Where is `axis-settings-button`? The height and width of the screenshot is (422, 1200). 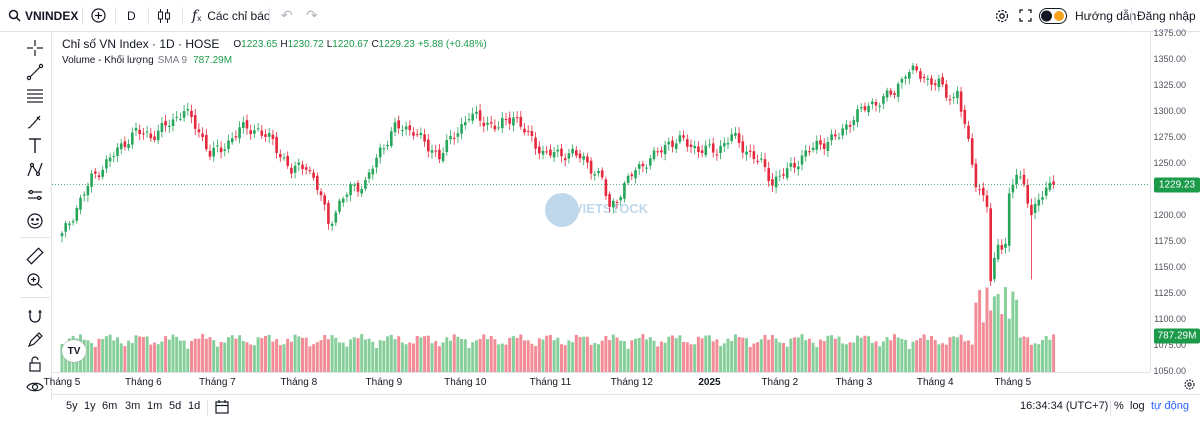 axis-settings-button is located at coordinates (1189, 384).